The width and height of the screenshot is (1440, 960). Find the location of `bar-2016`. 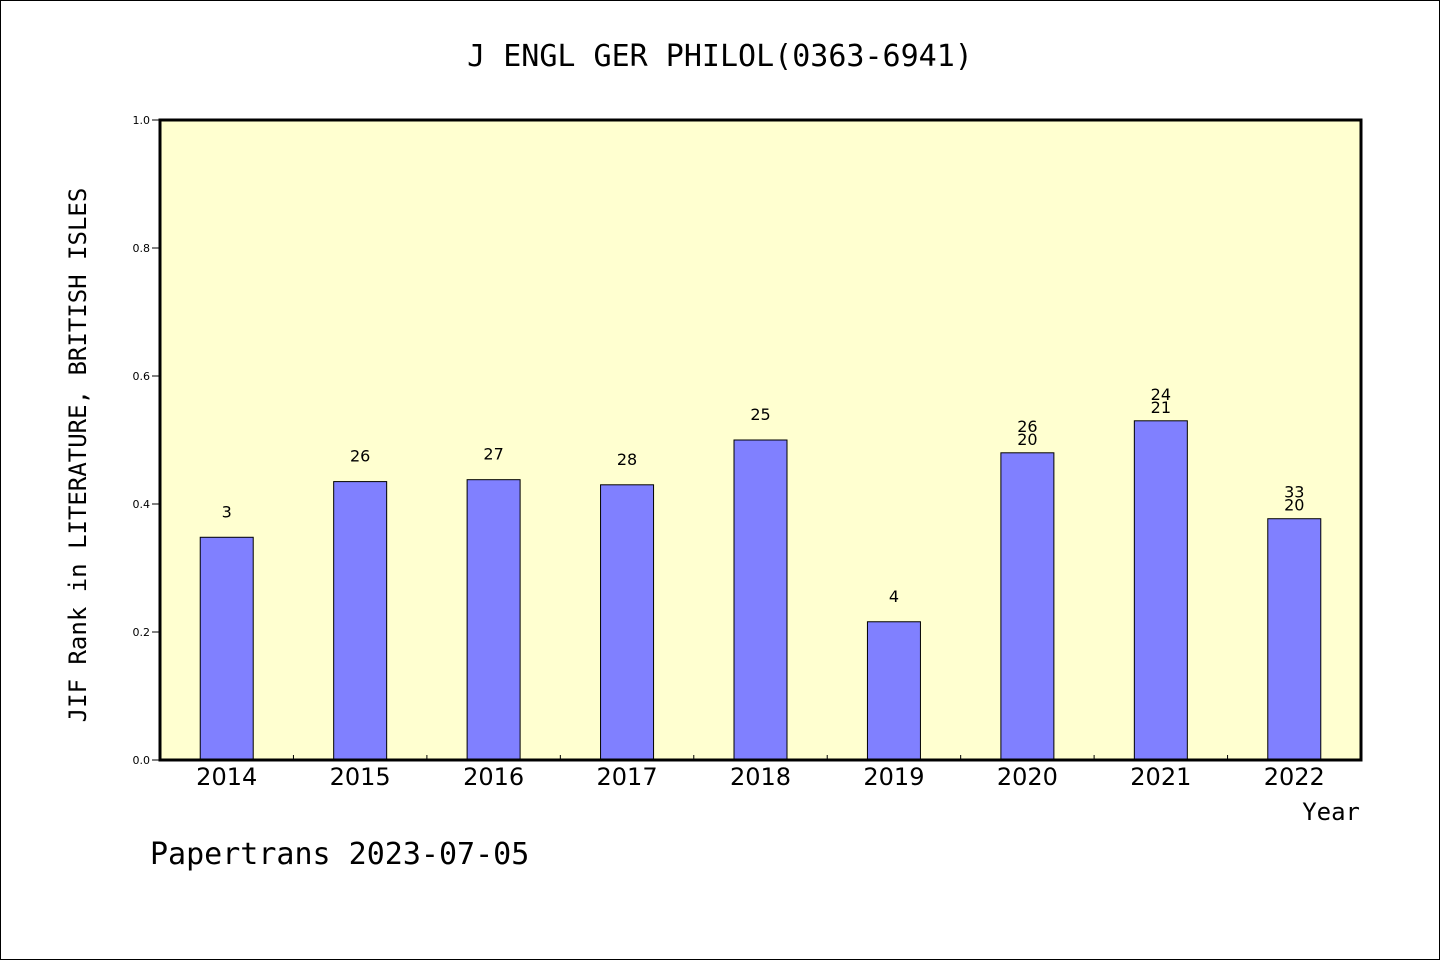

bar-2016 is located at coordinates (493, 620).